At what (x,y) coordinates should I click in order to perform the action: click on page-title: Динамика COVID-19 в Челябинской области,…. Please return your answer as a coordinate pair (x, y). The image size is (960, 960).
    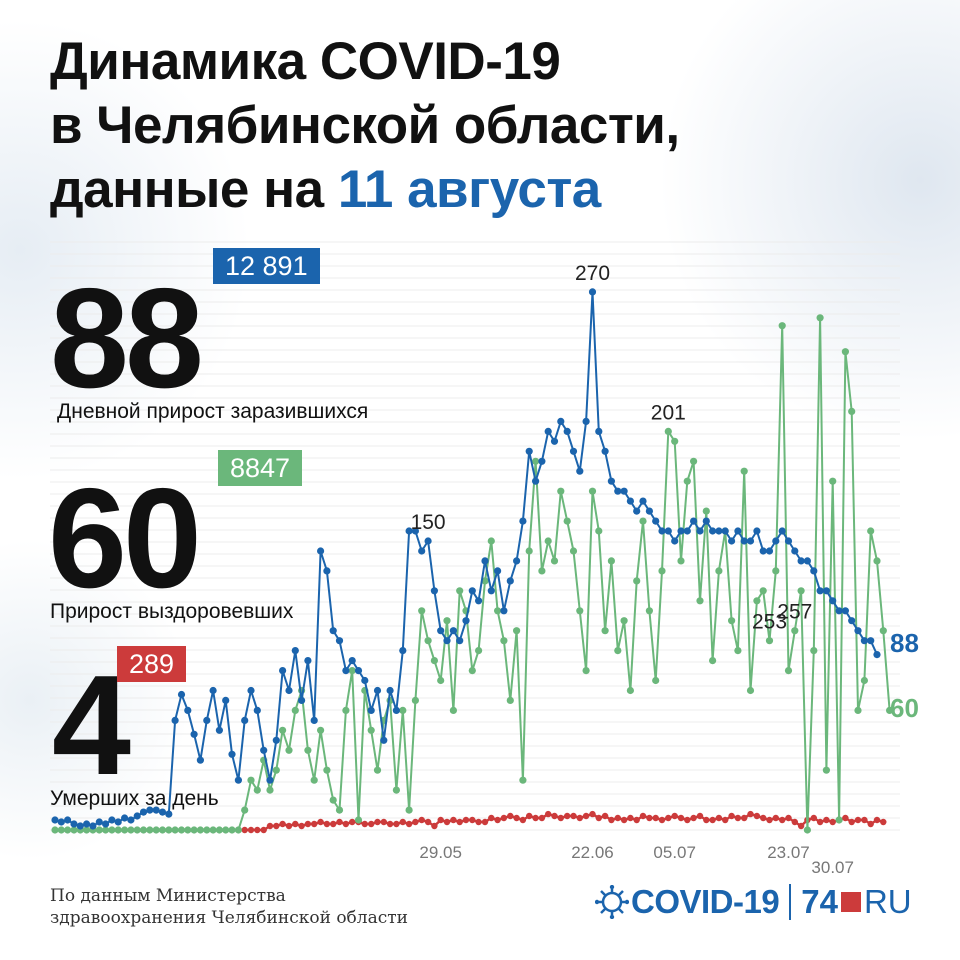
    Looking at the image, I should click on (365, 126).